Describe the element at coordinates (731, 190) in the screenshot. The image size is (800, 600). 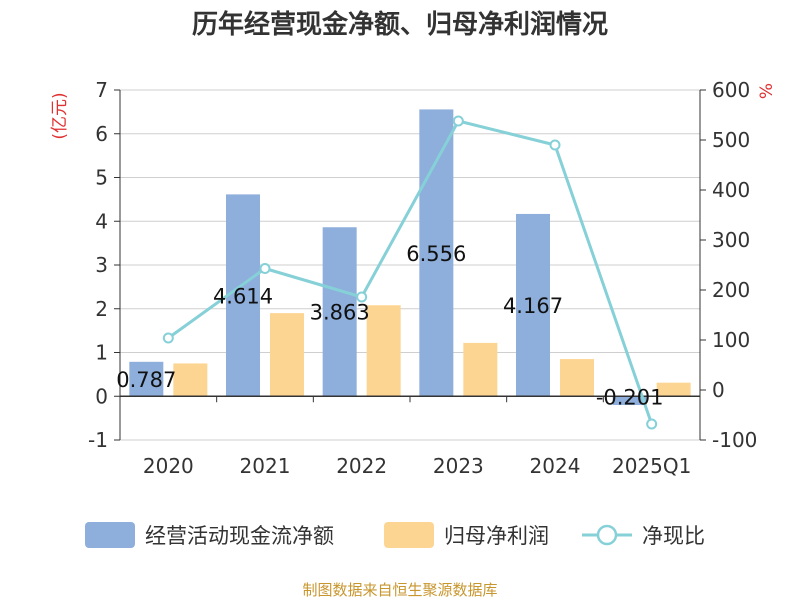
I see `right-tick-label: 400` at that location.